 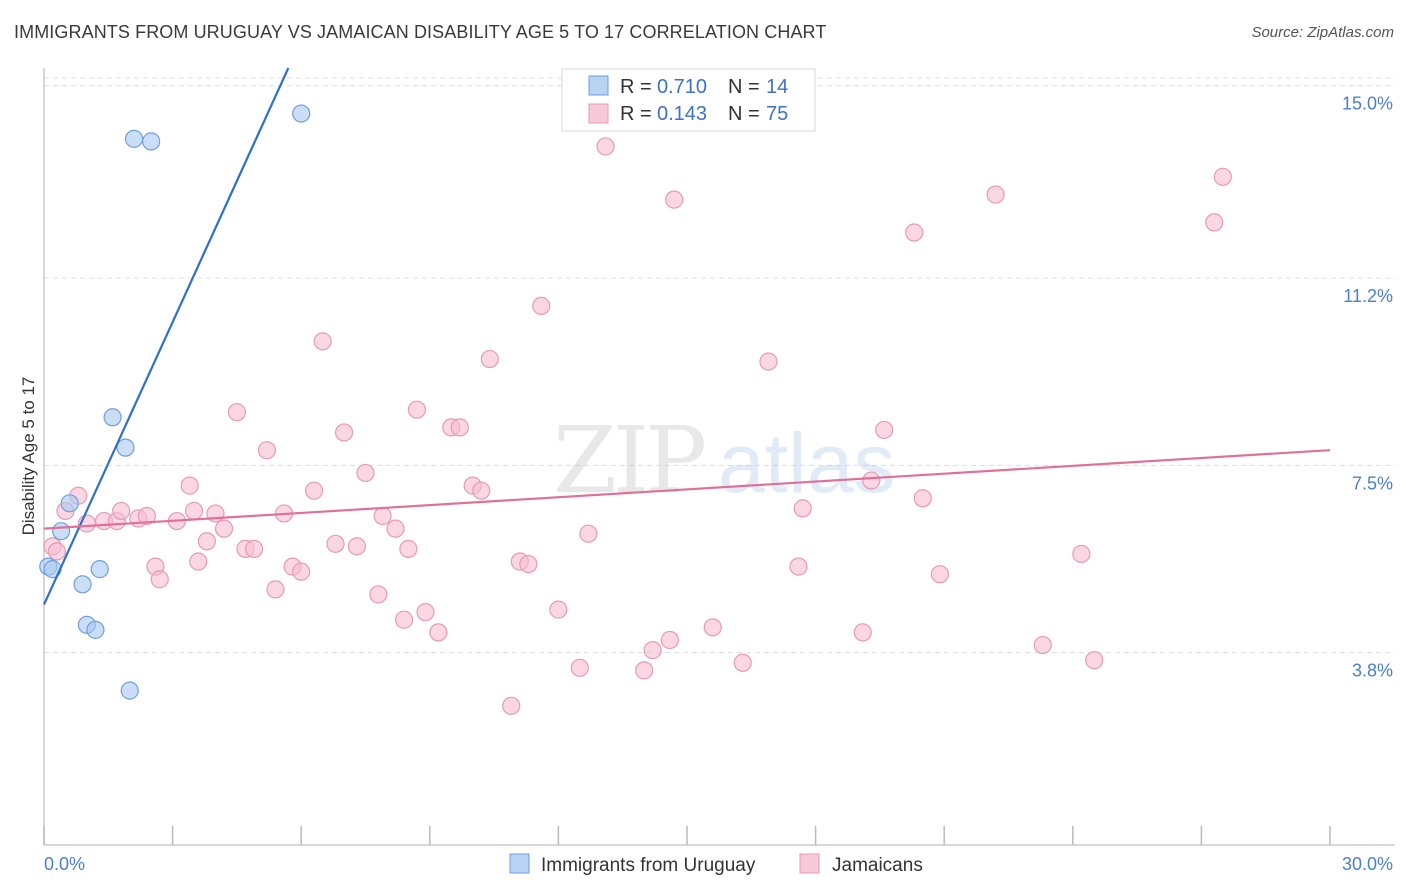 I want to click on legend-r-label-1: R =, so click(x=636, y=87).